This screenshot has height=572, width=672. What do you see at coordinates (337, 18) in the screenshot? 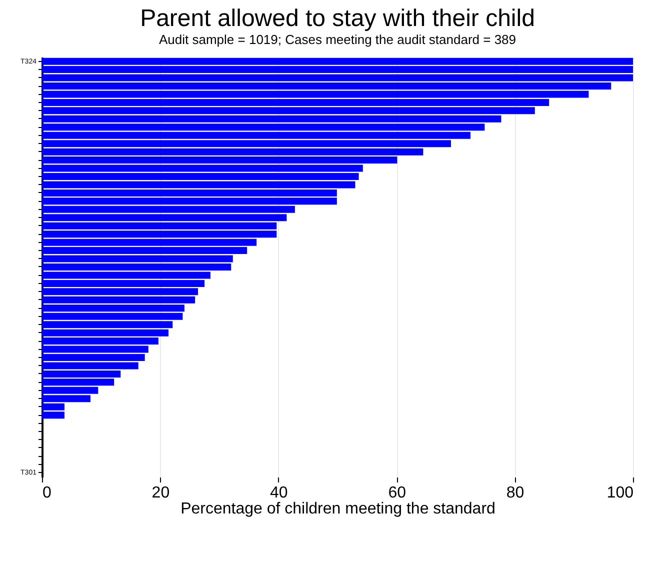
I see `chart-title: Parent allowed to stay with their child` at bounding box center [337, 18].